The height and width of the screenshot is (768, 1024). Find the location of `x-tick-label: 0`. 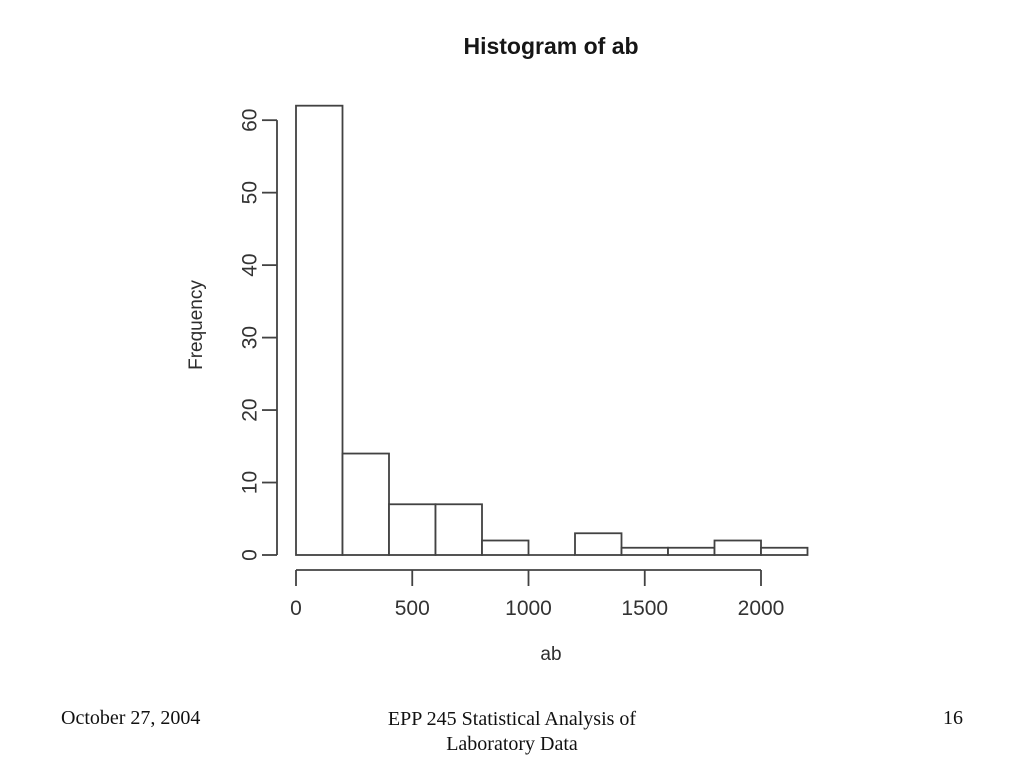

x-tick-label: 0 is located at coordinates (296, 608).